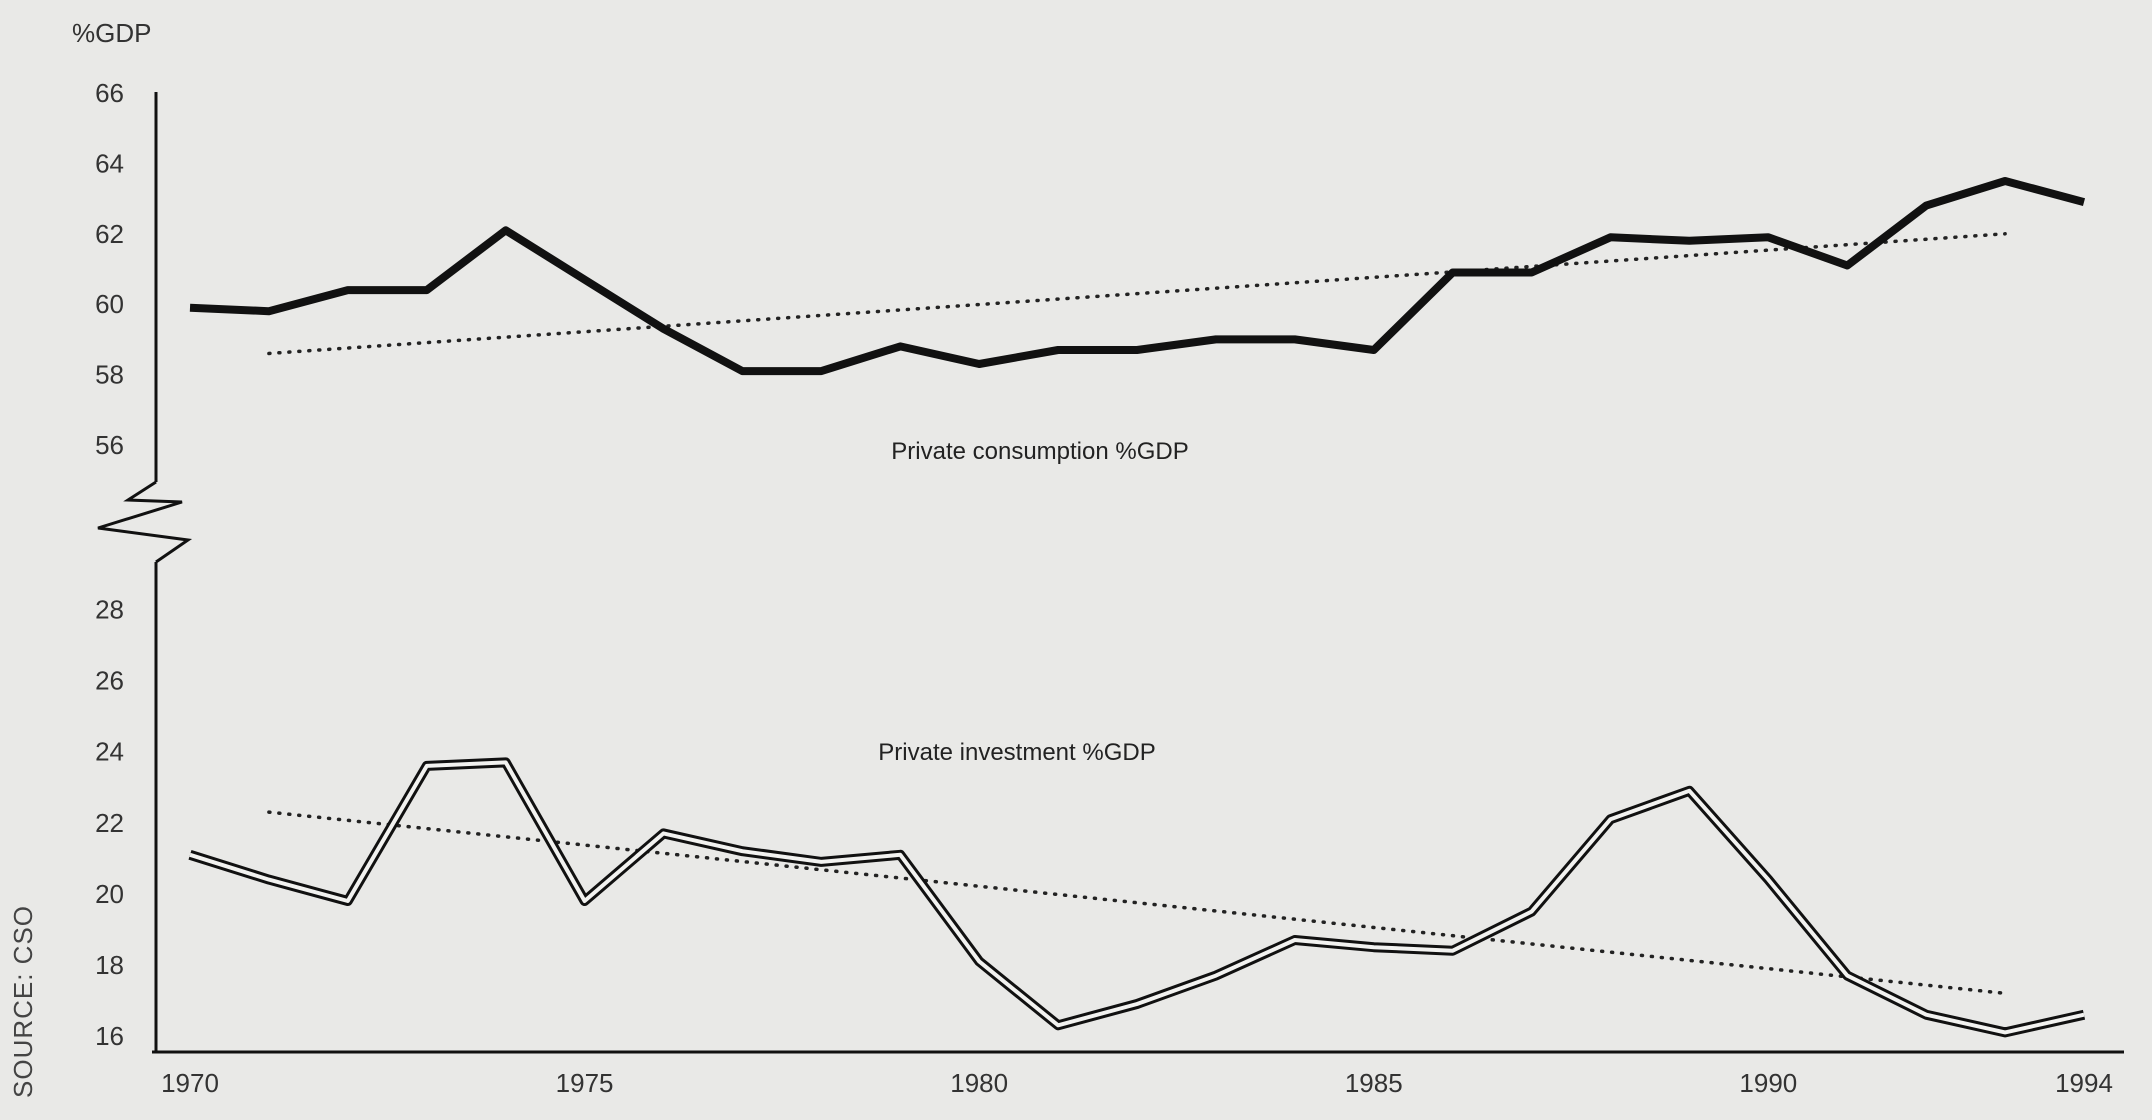 This screenshot has width=2152, height=1120. Describe the element at coordinates (109, 823) in the screenshot. I see `y-tick-label: 22` at that location.